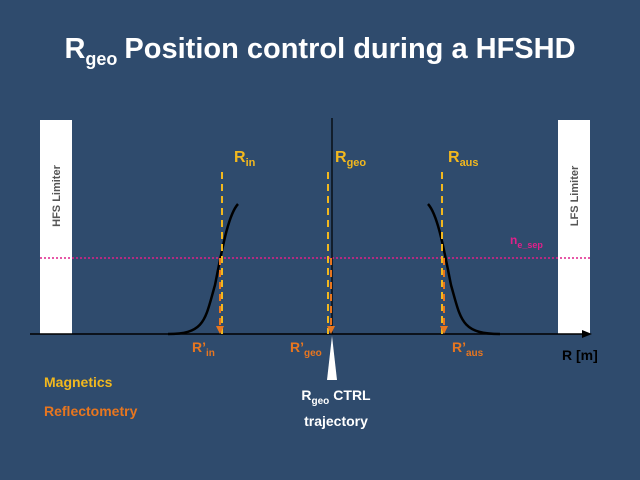  I want to click on lfs-limiter, so click(574, 227).